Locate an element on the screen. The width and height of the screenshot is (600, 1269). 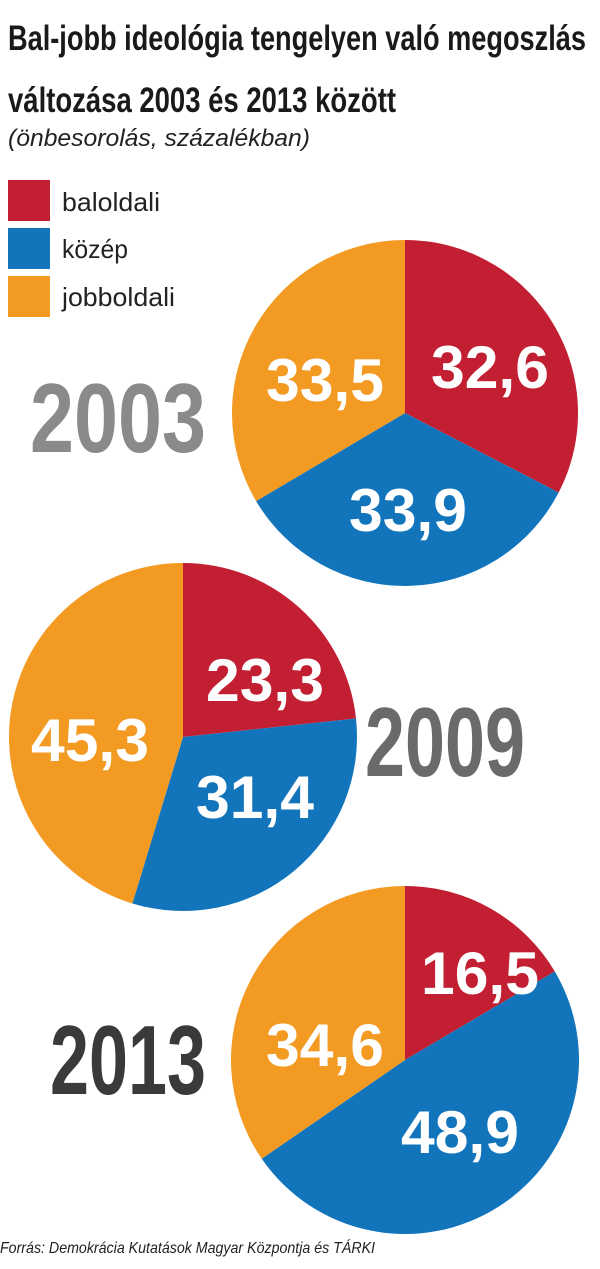
data-label-2009-baloldali: 23,3 is located at coordinates (265, 680).